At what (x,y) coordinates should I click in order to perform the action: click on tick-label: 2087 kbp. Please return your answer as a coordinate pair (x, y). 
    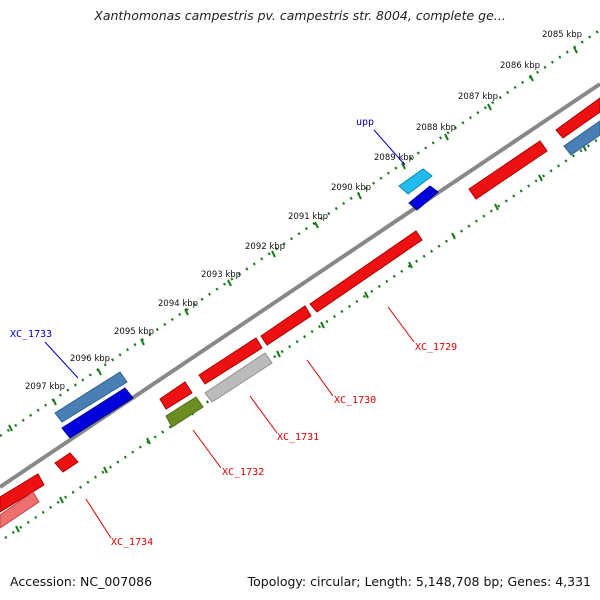
    Looking at the image, I should click on (478, 97).